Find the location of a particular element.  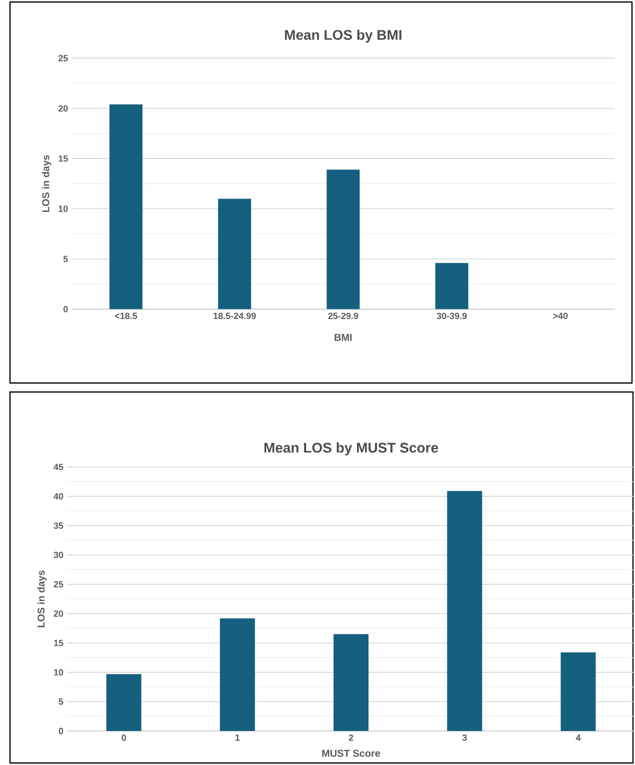

chart-title: Mean LOS by MUST Score is located at coordinates (351, 449).